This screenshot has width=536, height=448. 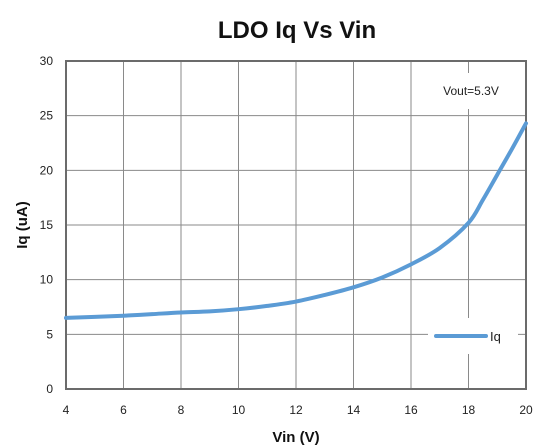 I want to click on legend: Iq, so click(x=473, y=336).